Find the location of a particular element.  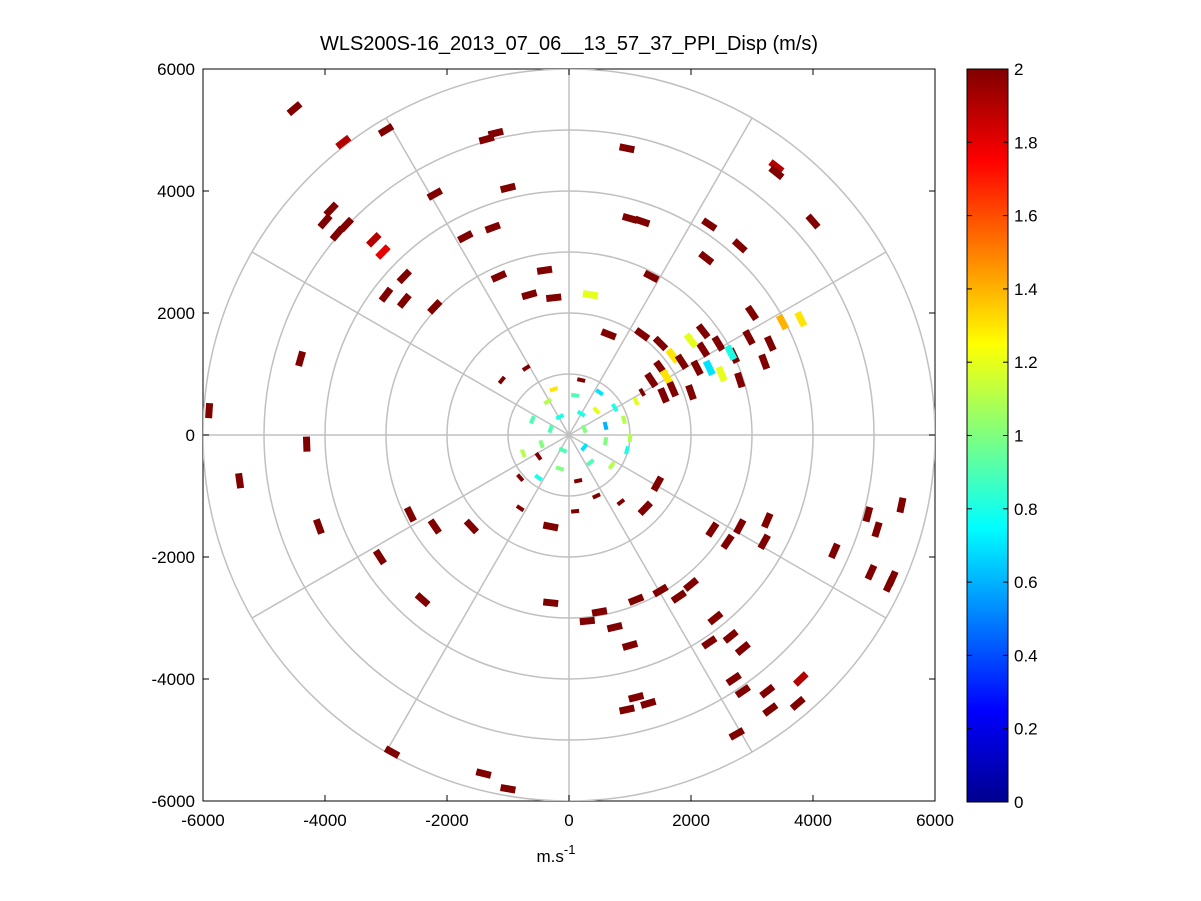

y-tick-label: 4000 is located at coordinates (176, 191).